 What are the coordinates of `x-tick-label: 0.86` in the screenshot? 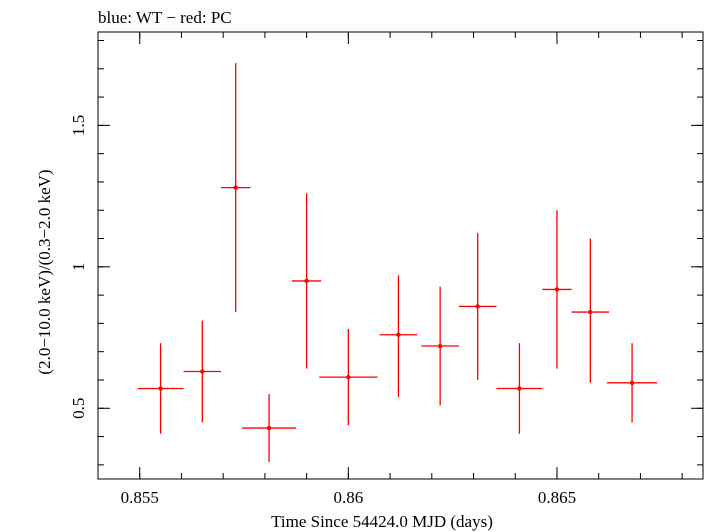 It's located at (348, 497).